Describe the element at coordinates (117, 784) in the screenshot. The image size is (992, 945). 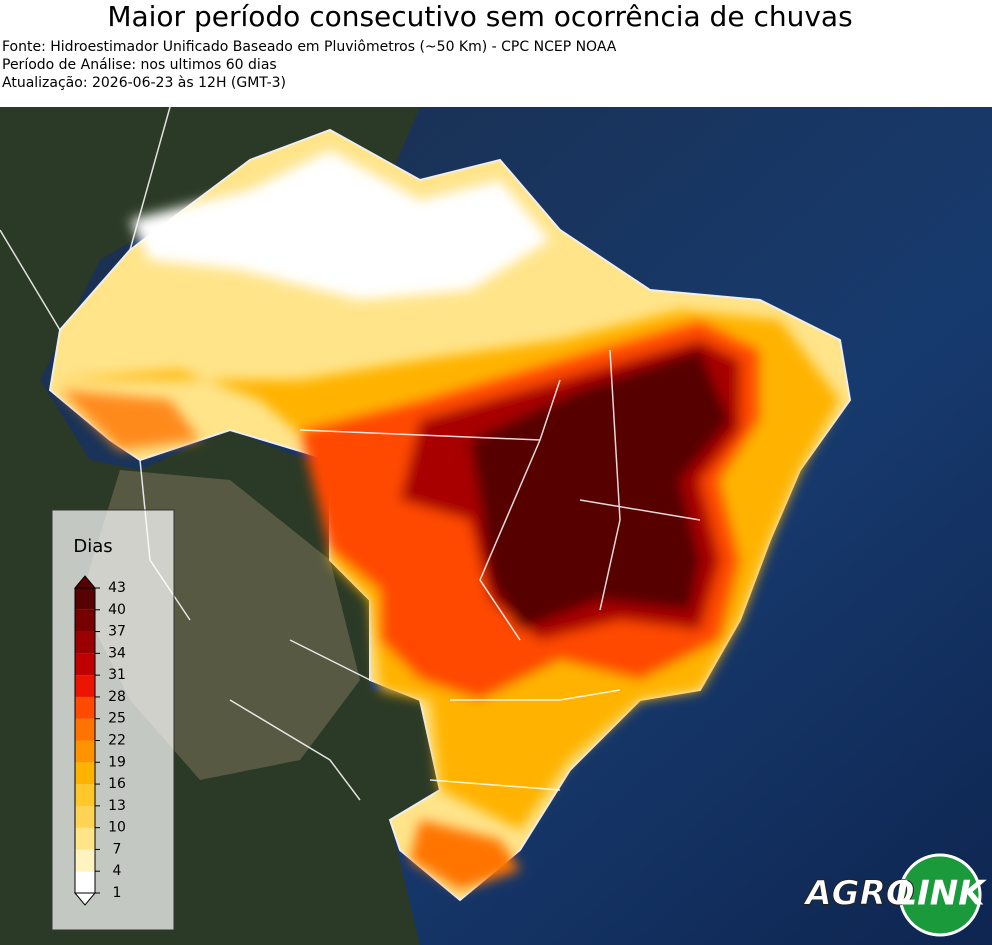
I see `colorbar-tick-label: 16` at that location.